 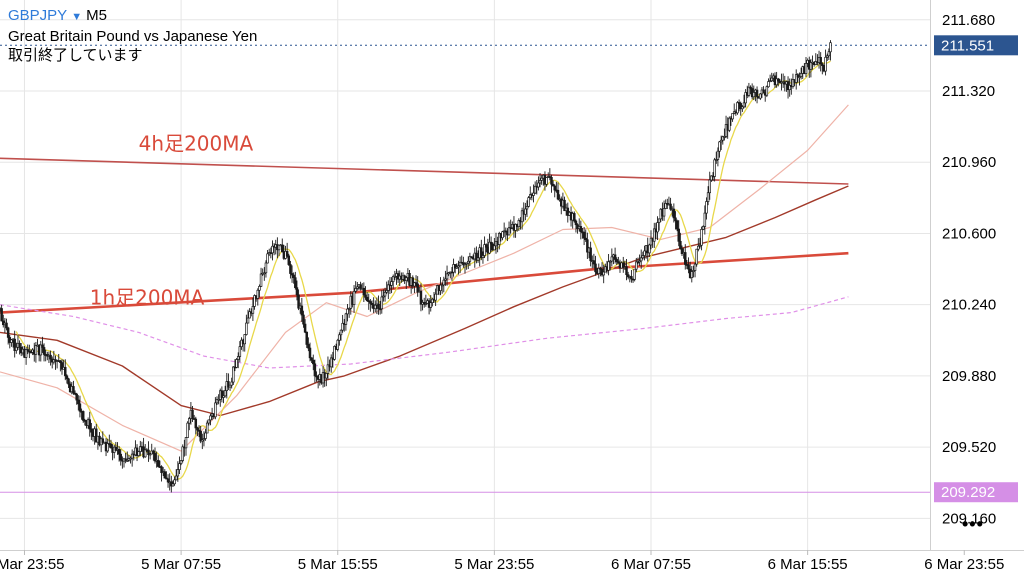 What do you see at coordinates (969, 376) in the screenshot?
I see `y-tick-label: 209.880` at bounding box center [969, 376].